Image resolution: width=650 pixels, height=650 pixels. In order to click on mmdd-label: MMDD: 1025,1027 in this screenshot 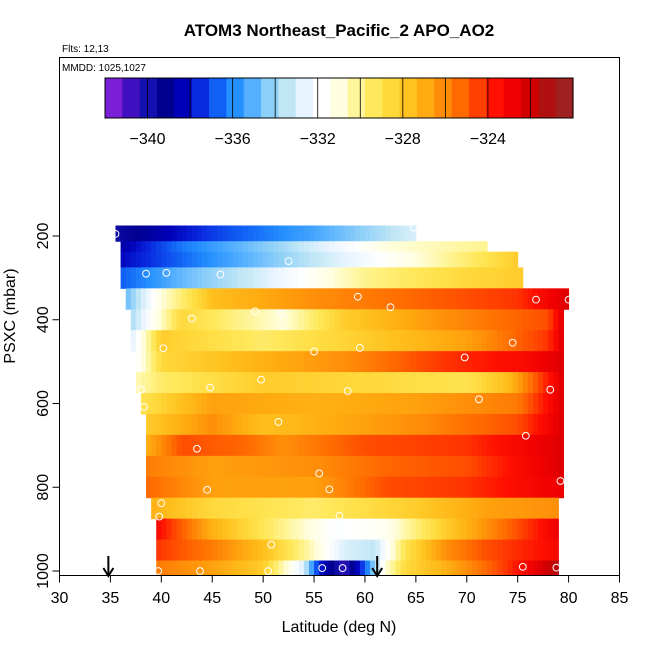, I will do `click(104, 68)`.